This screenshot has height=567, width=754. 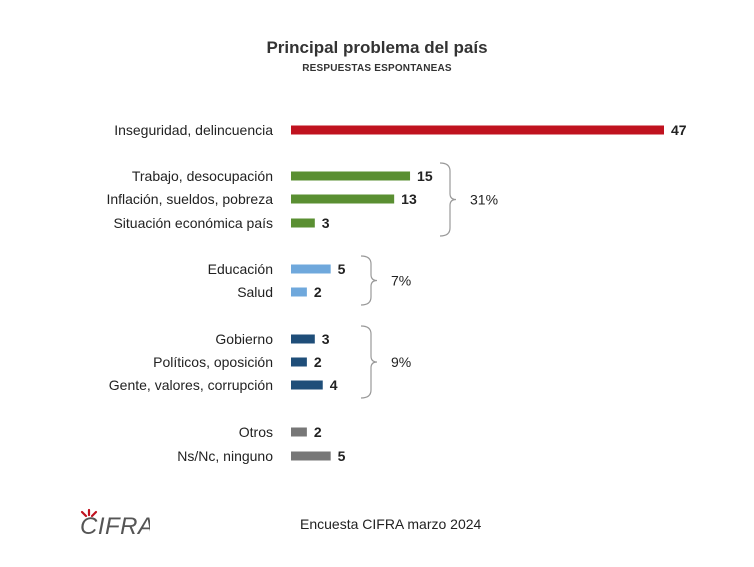 What do you see at coordinates (256, 432) in the screenshot?
I see `category-label: Otros` at bounding box center [256, 432].